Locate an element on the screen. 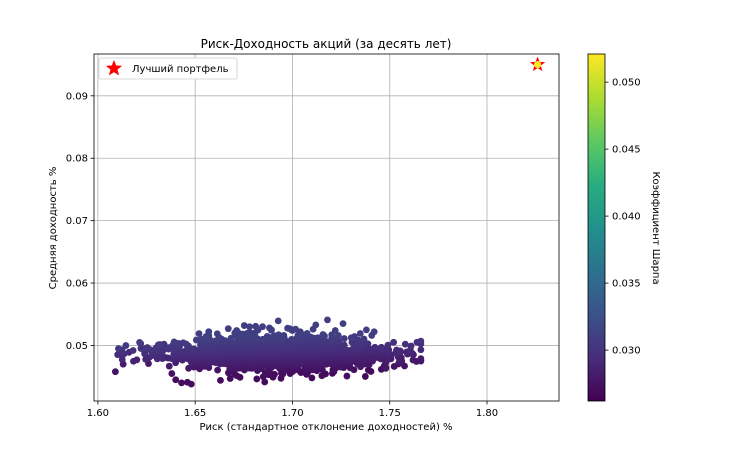  x-tick-label: 1.65 is located at coordinates (195, 413).